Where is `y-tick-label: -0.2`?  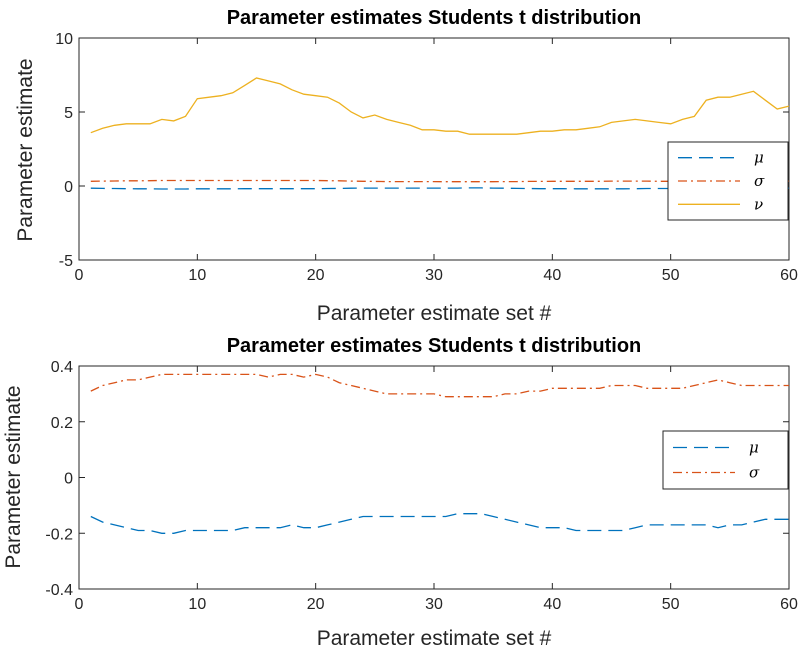
y-tick-label: -0.2 is located at coordinates (59, 534).